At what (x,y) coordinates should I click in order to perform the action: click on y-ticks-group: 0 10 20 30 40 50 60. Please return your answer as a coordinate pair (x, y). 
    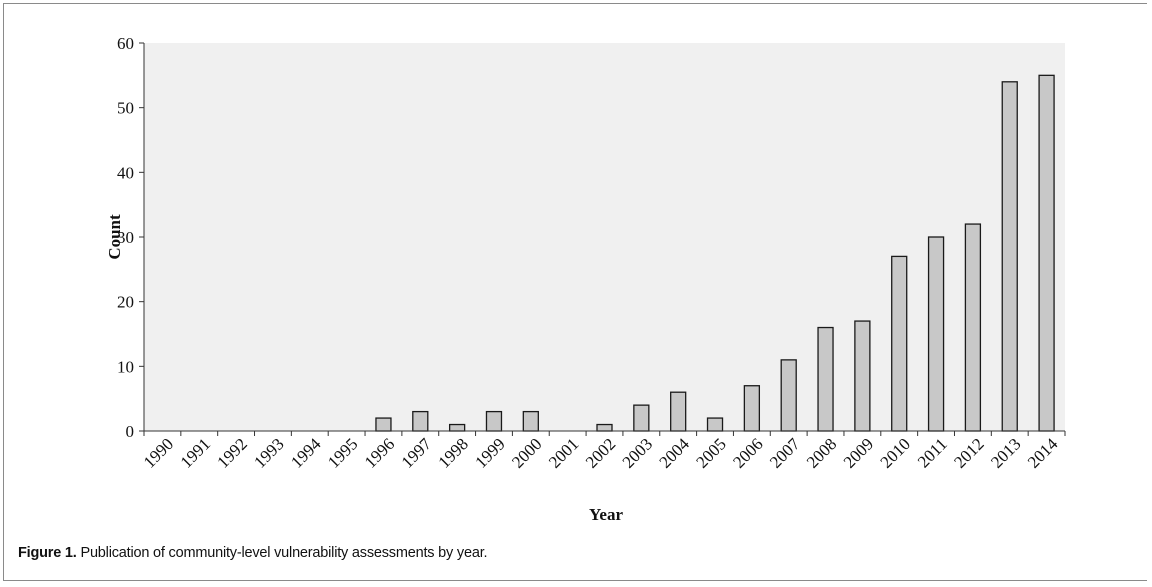
    Looking at the image, I should click on (130, 237).